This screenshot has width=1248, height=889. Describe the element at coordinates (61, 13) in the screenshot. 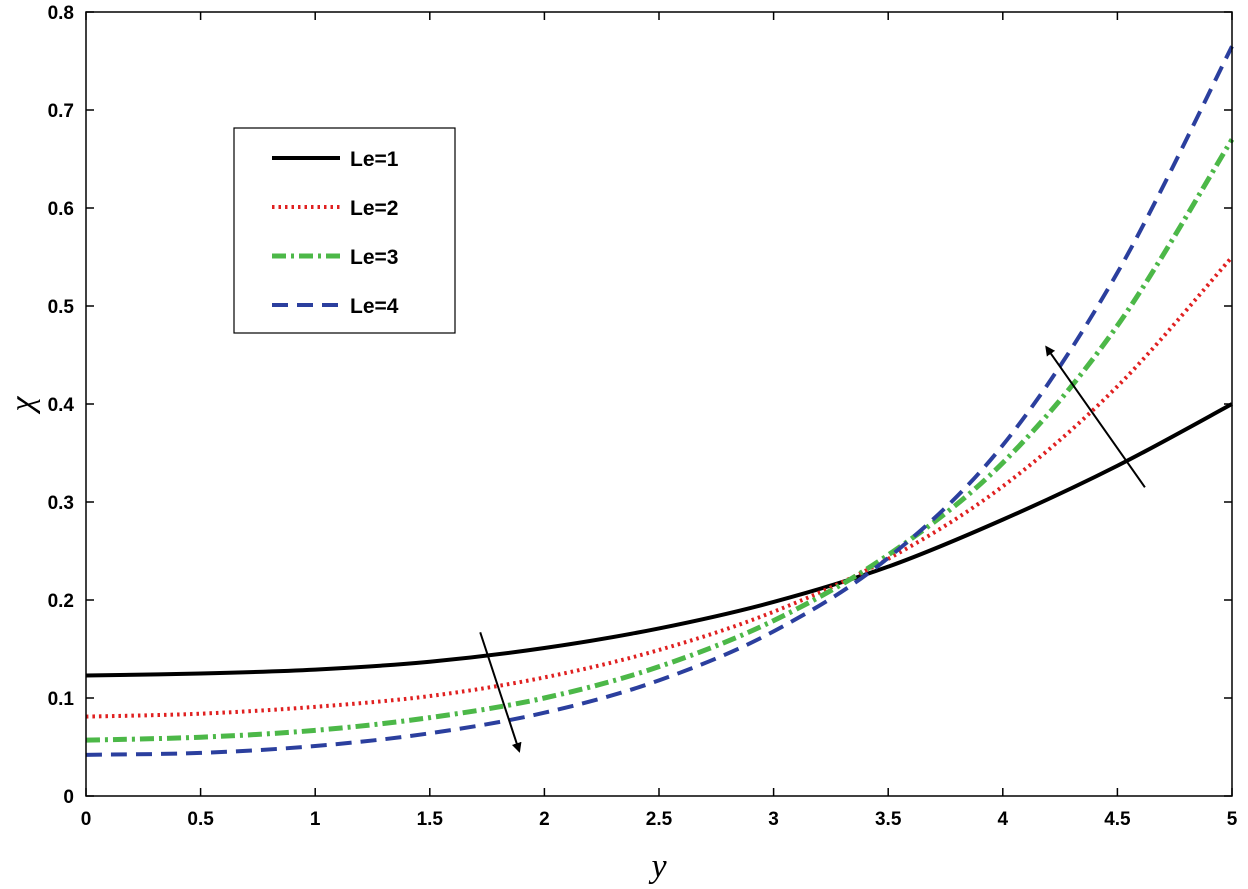

I see `y-tick-label: 0.8` at that location.